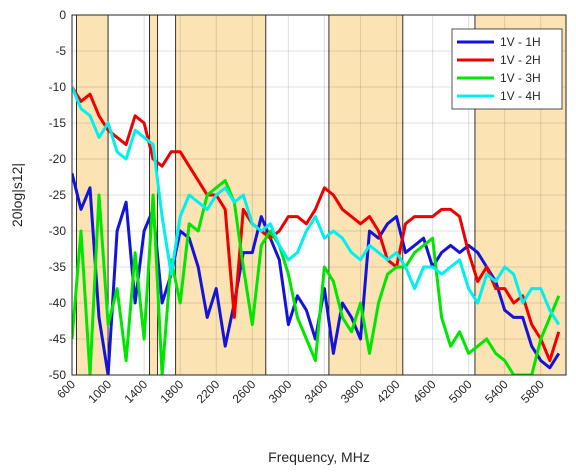  I want to click on y-tick-label: -10, so click(58, 87).